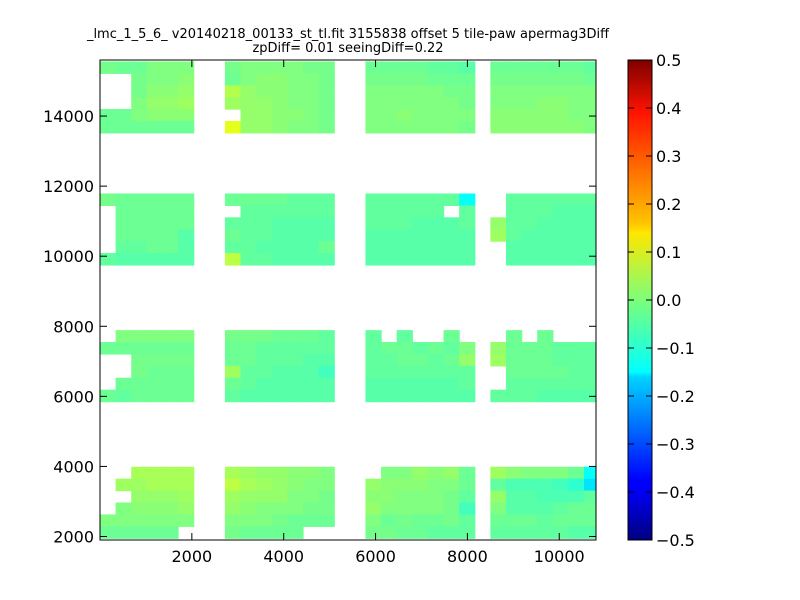  I want to click on y-tick-label: 14000, so click(68, 116).